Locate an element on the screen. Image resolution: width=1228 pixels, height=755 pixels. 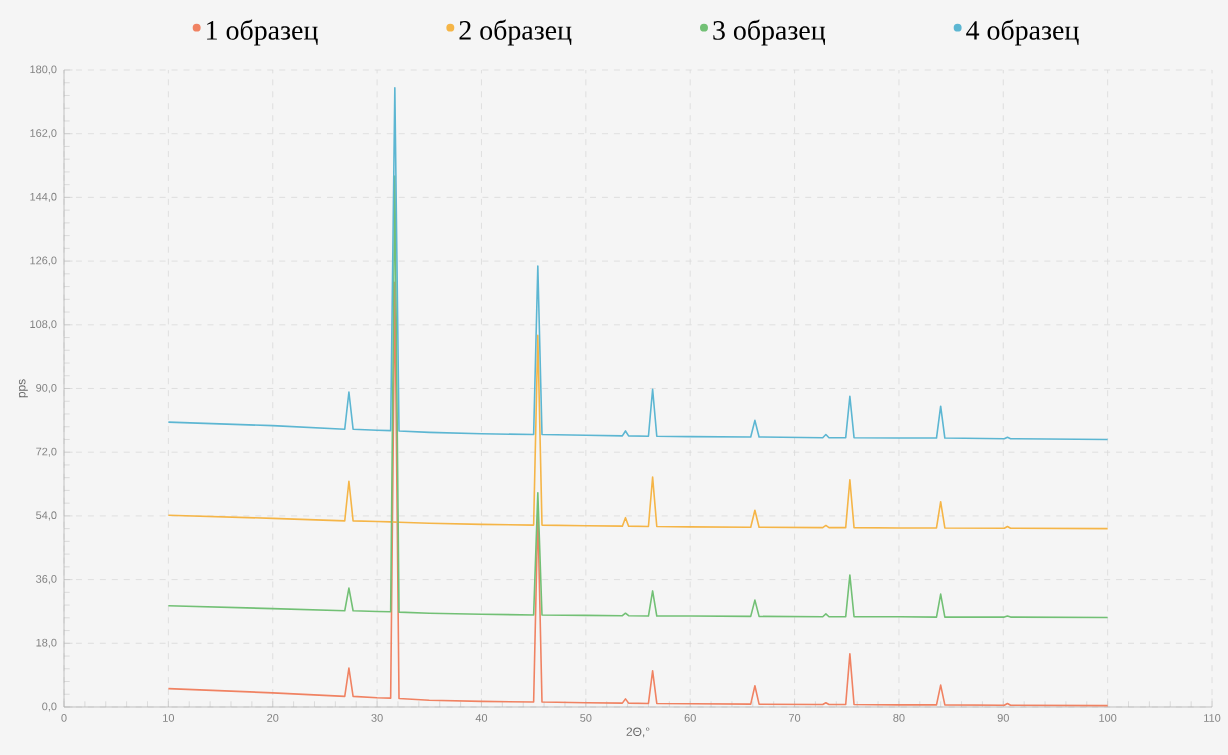
x-tick-label: 0 is located at coordinates (64, 718).